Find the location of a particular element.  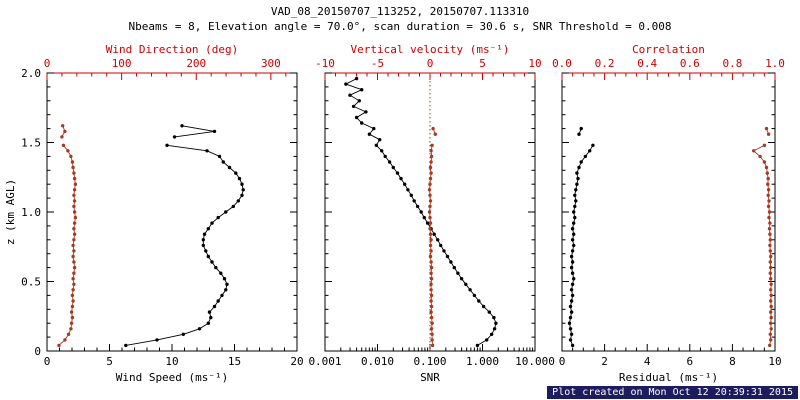

svg-text: 2 is located at coordinates (604, 361).